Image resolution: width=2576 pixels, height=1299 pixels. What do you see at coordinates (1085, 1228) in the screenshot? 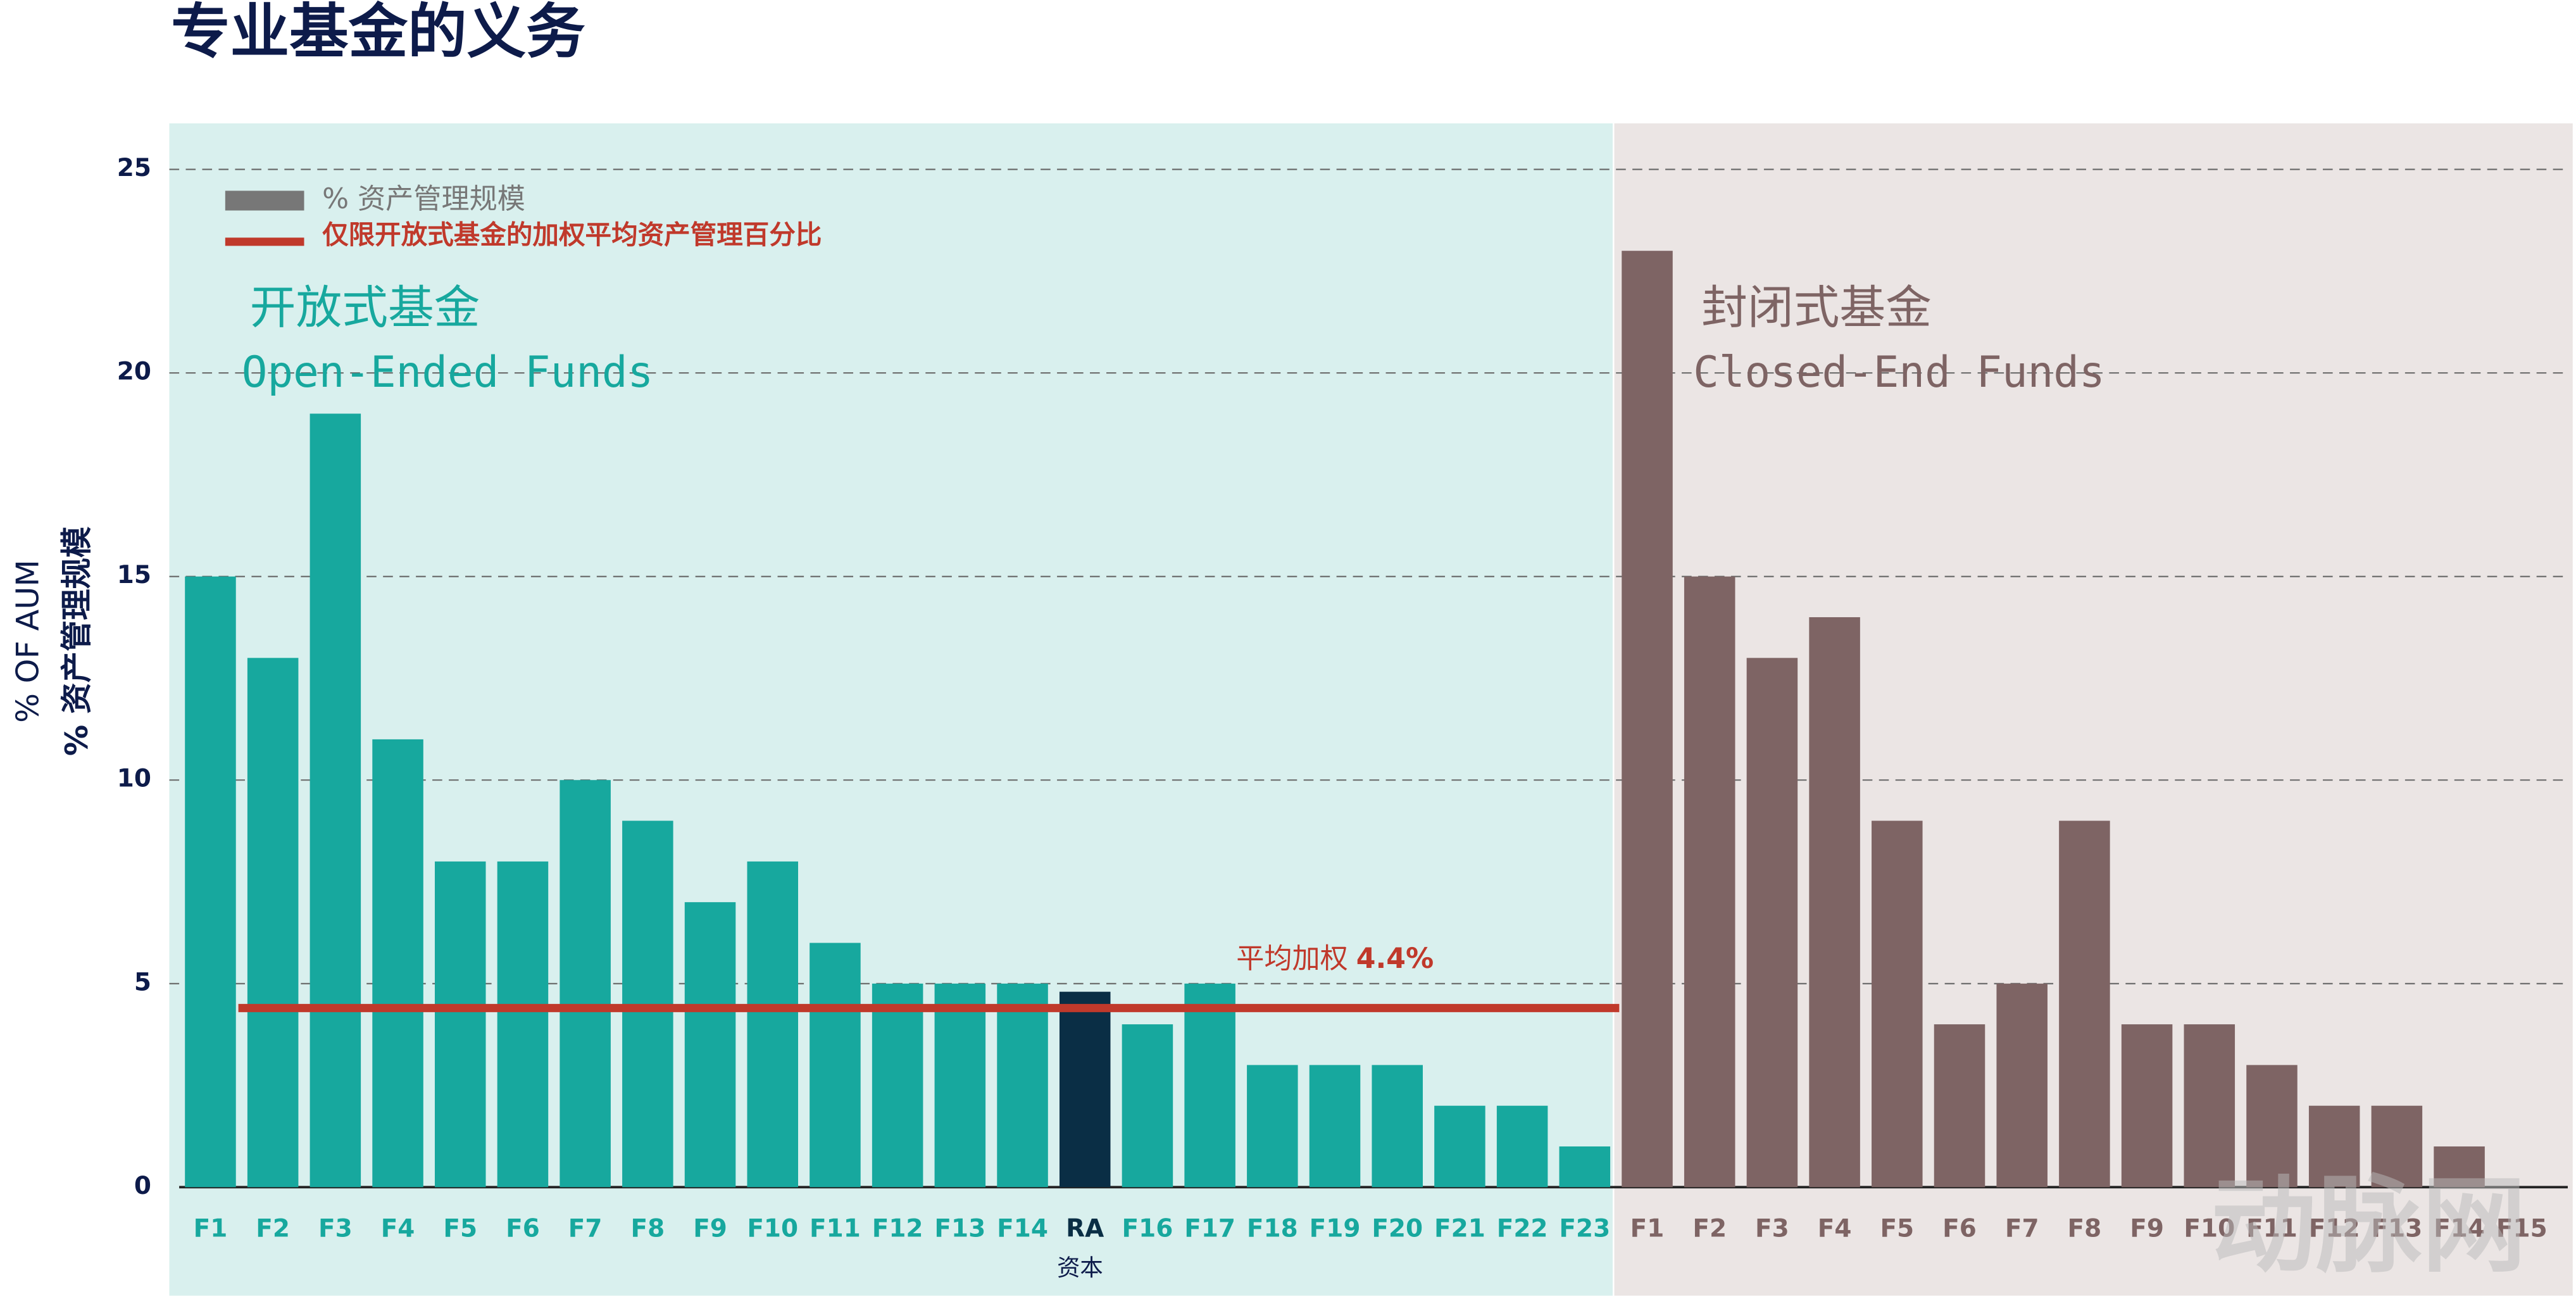
I see `x-tick-label: RA` at bounding box center [1085, 1228].